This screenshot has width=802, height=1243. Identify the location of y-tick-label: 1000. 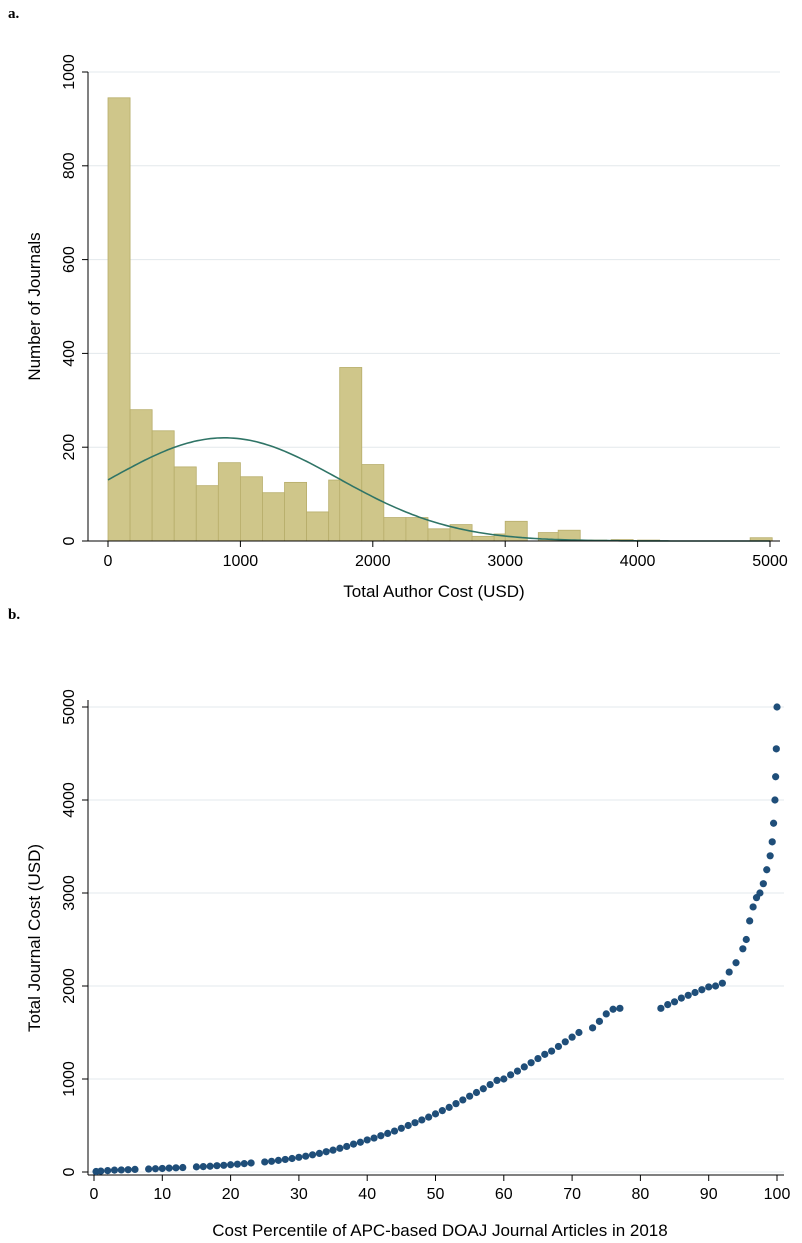
(69, 1079).